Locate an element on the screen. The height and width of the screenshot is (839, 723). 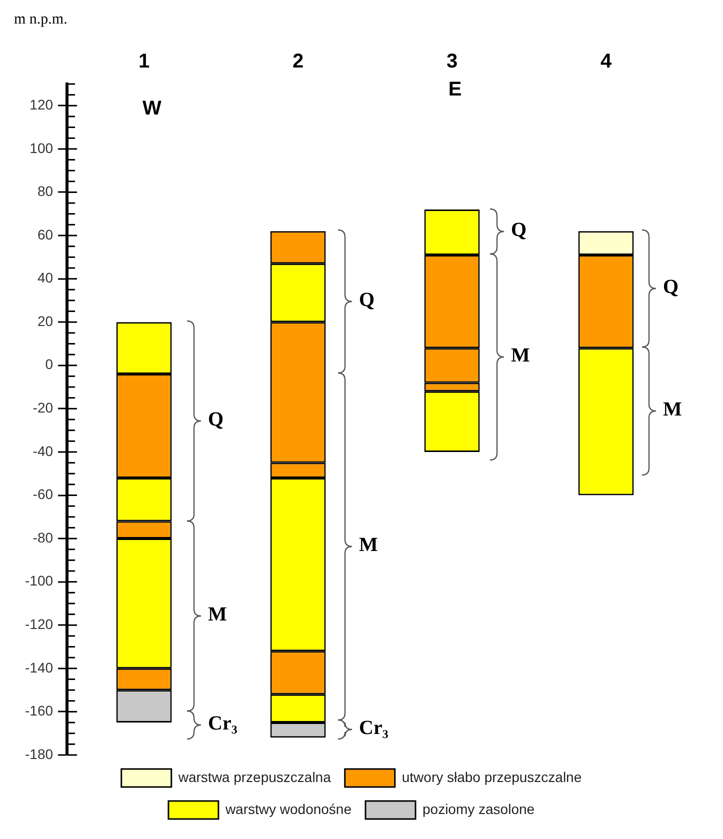
legend-label: warstwa przepuszczalna is located at coordinates (254, 776).